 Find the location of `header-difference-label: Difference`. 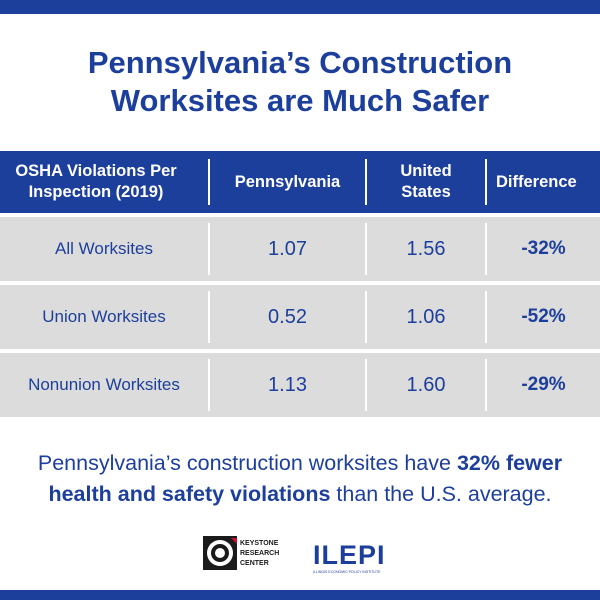

header-difference-label: Difference is located at coordinates (536, 181).